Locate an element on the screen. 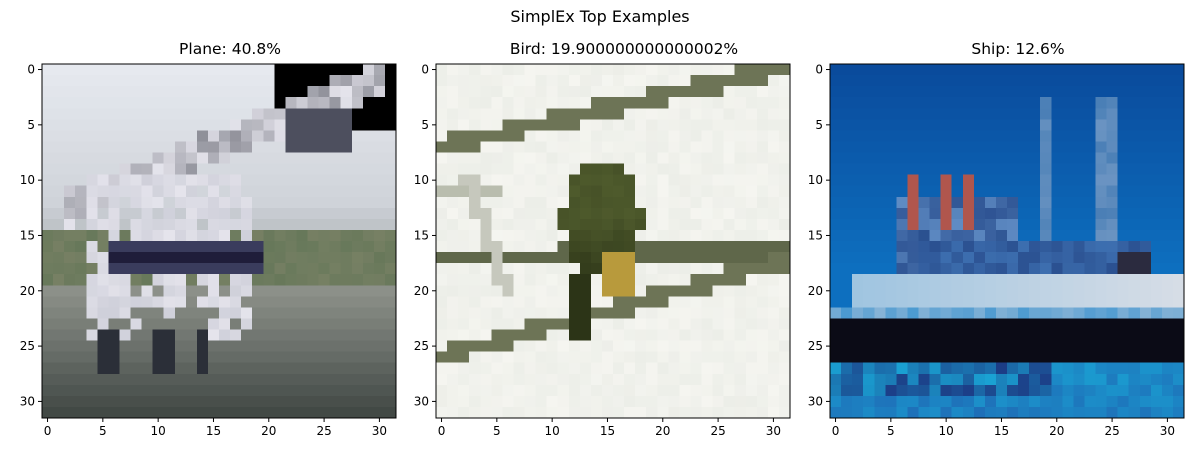 Image resolution: width=1200 pixels, height=450 pixels. y-tick-label: 10 is located at coordinates (421, 180).